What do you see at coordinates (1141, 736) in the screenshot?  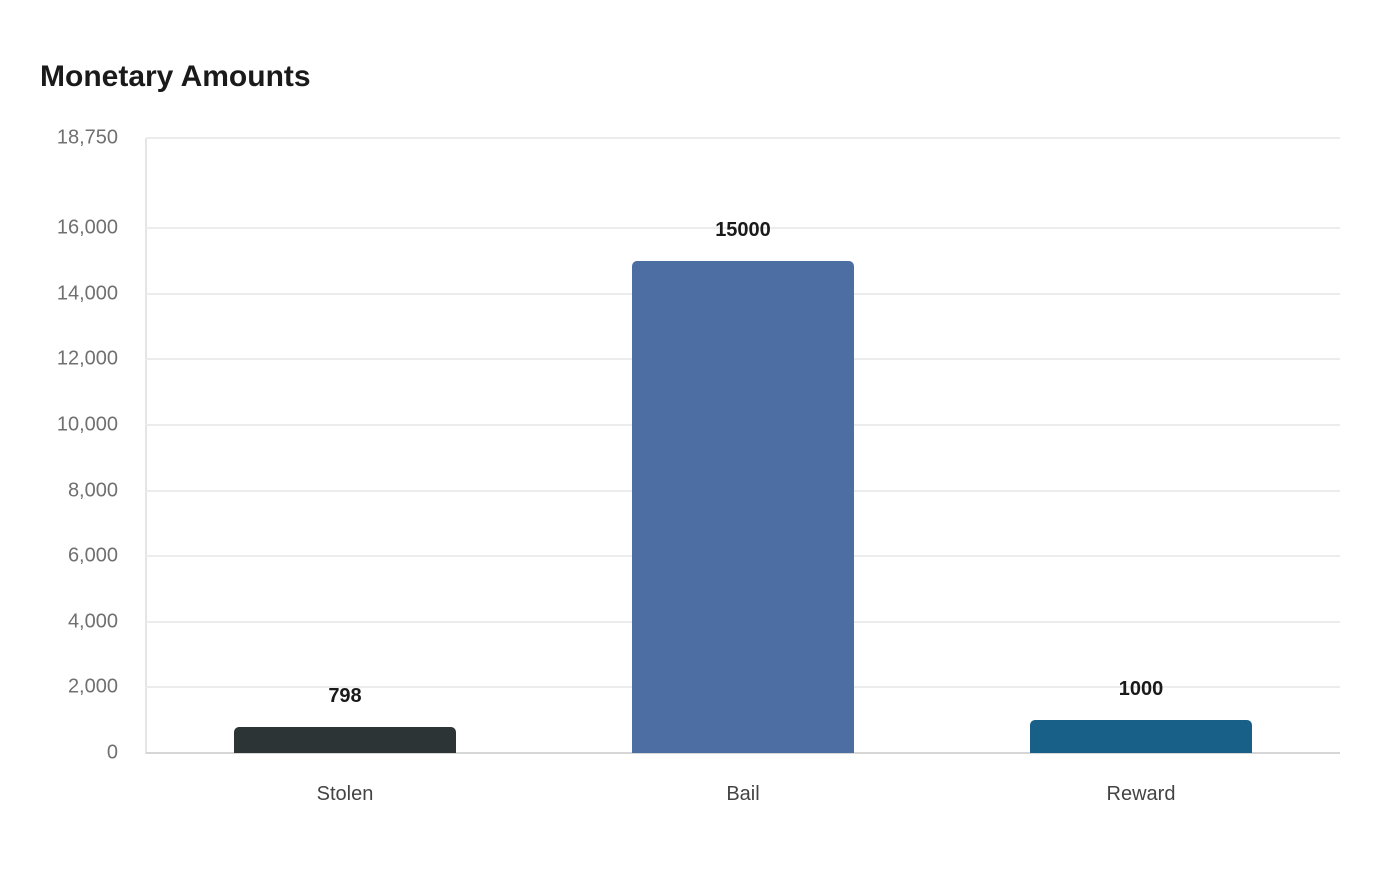 I see `bar-reward` at bounding box center [1141, 736].